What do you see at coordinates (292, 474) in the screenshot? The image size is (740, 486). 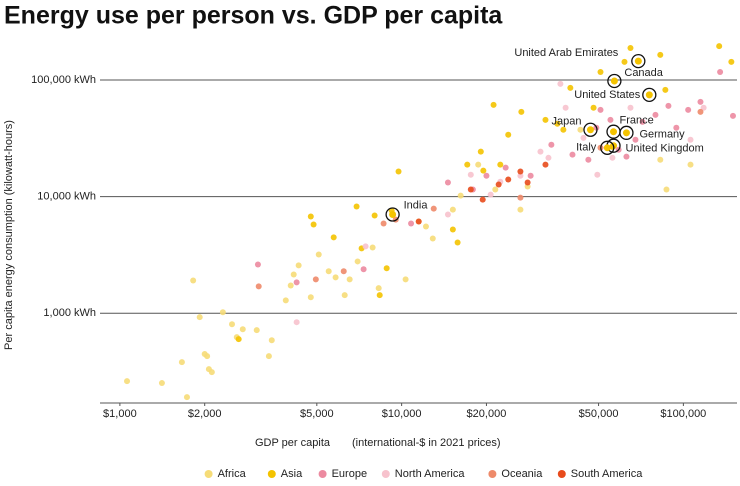 I see `legend-label: Asia` at bounding box center [292, 474].